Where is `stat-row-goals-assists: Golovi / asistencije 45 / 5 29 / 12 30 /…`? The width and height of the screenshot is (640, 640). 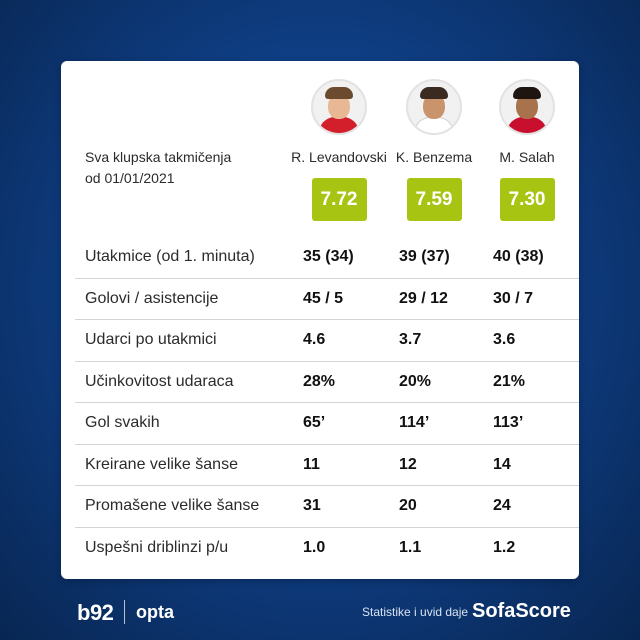 stat-row-goals-assists: Golovi / asistencije 45 / 5 29 / 12 30 /… is located at coordinates (327, 299).